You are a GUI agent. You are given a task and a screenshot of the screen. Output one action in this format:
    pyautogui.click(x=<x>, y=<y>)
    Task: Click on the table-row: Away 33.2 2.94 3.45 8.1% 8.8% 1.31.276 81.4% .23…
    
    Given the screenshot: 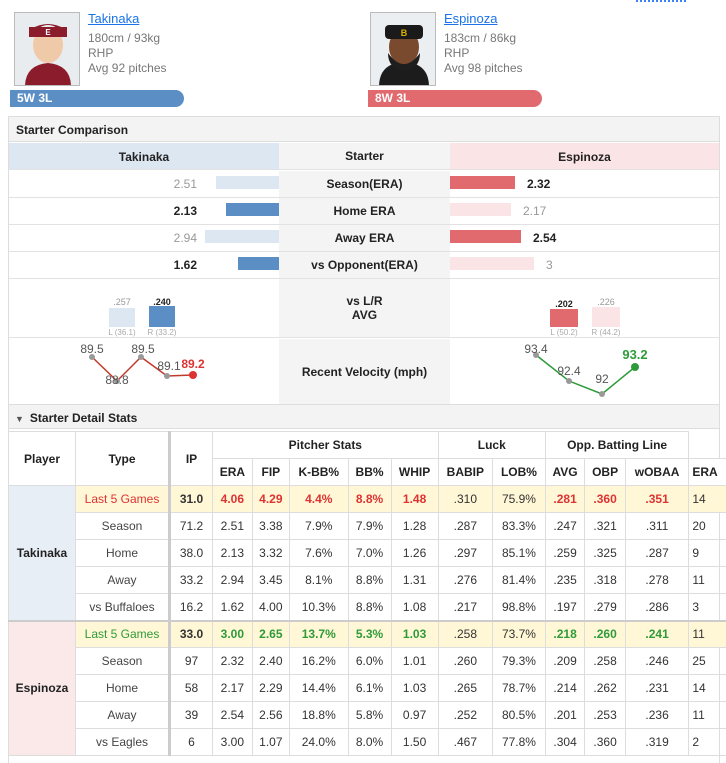 What is the action you would take?
    pyautogui.click(x=367, y=580)
    